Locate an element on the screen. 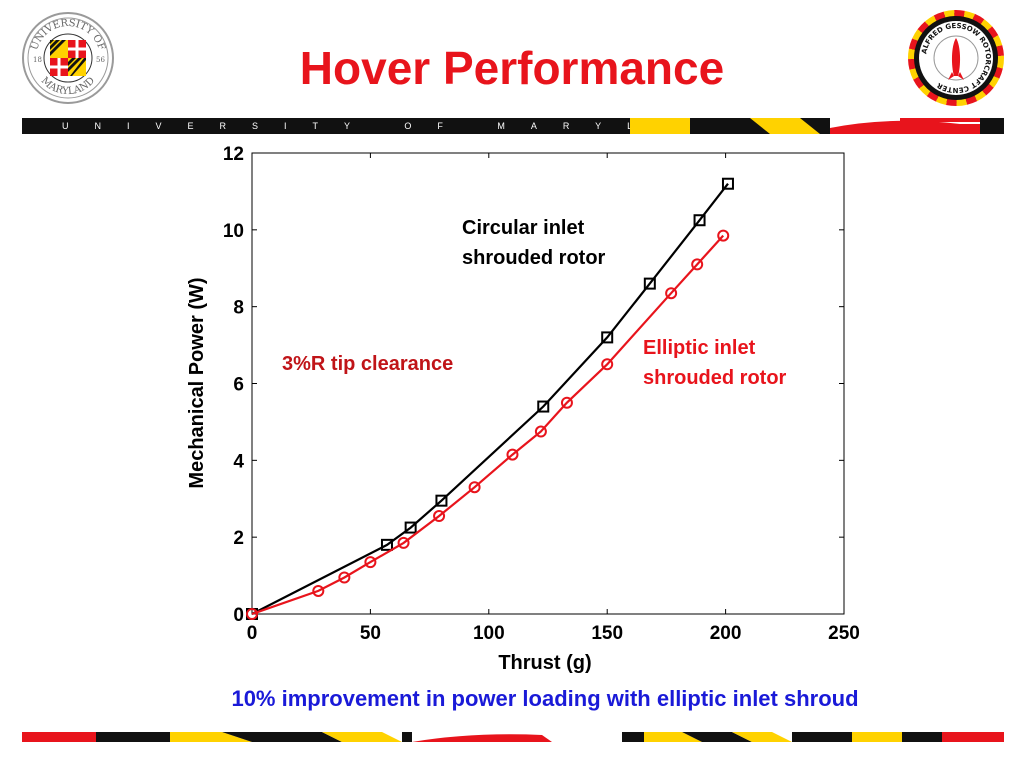 The width and height of the screenshot is (1024, 768). maryland-flag-shield is located at coordinates (68, 58).